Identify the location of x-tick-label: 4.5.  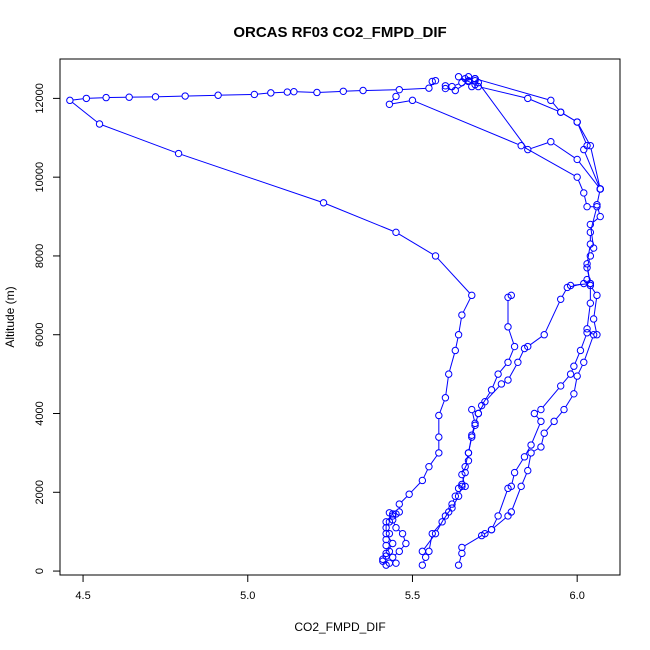
(82, 596).